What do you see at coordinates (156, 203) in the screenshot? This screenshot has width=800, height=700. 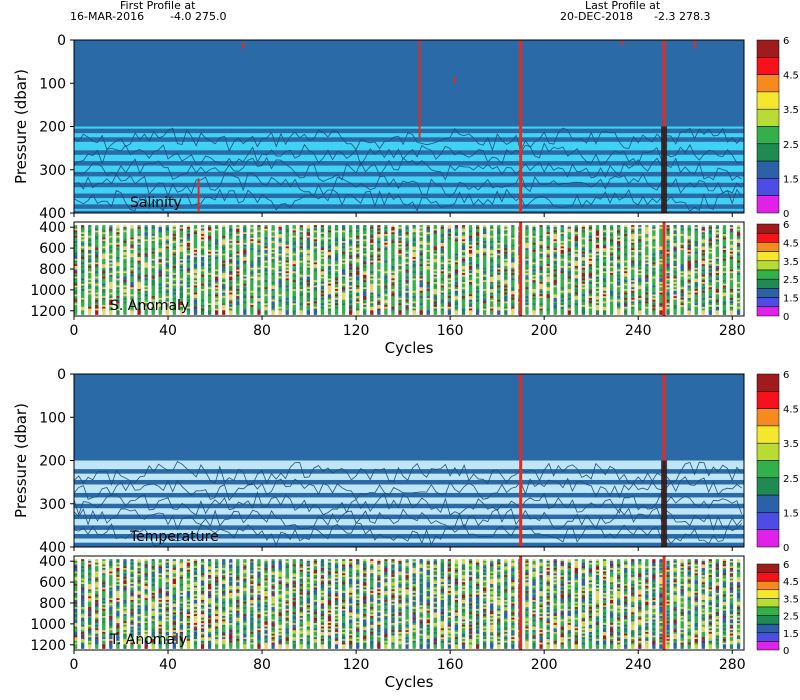 I see `panel-label: Salinity` at bounding box center [156, 203].